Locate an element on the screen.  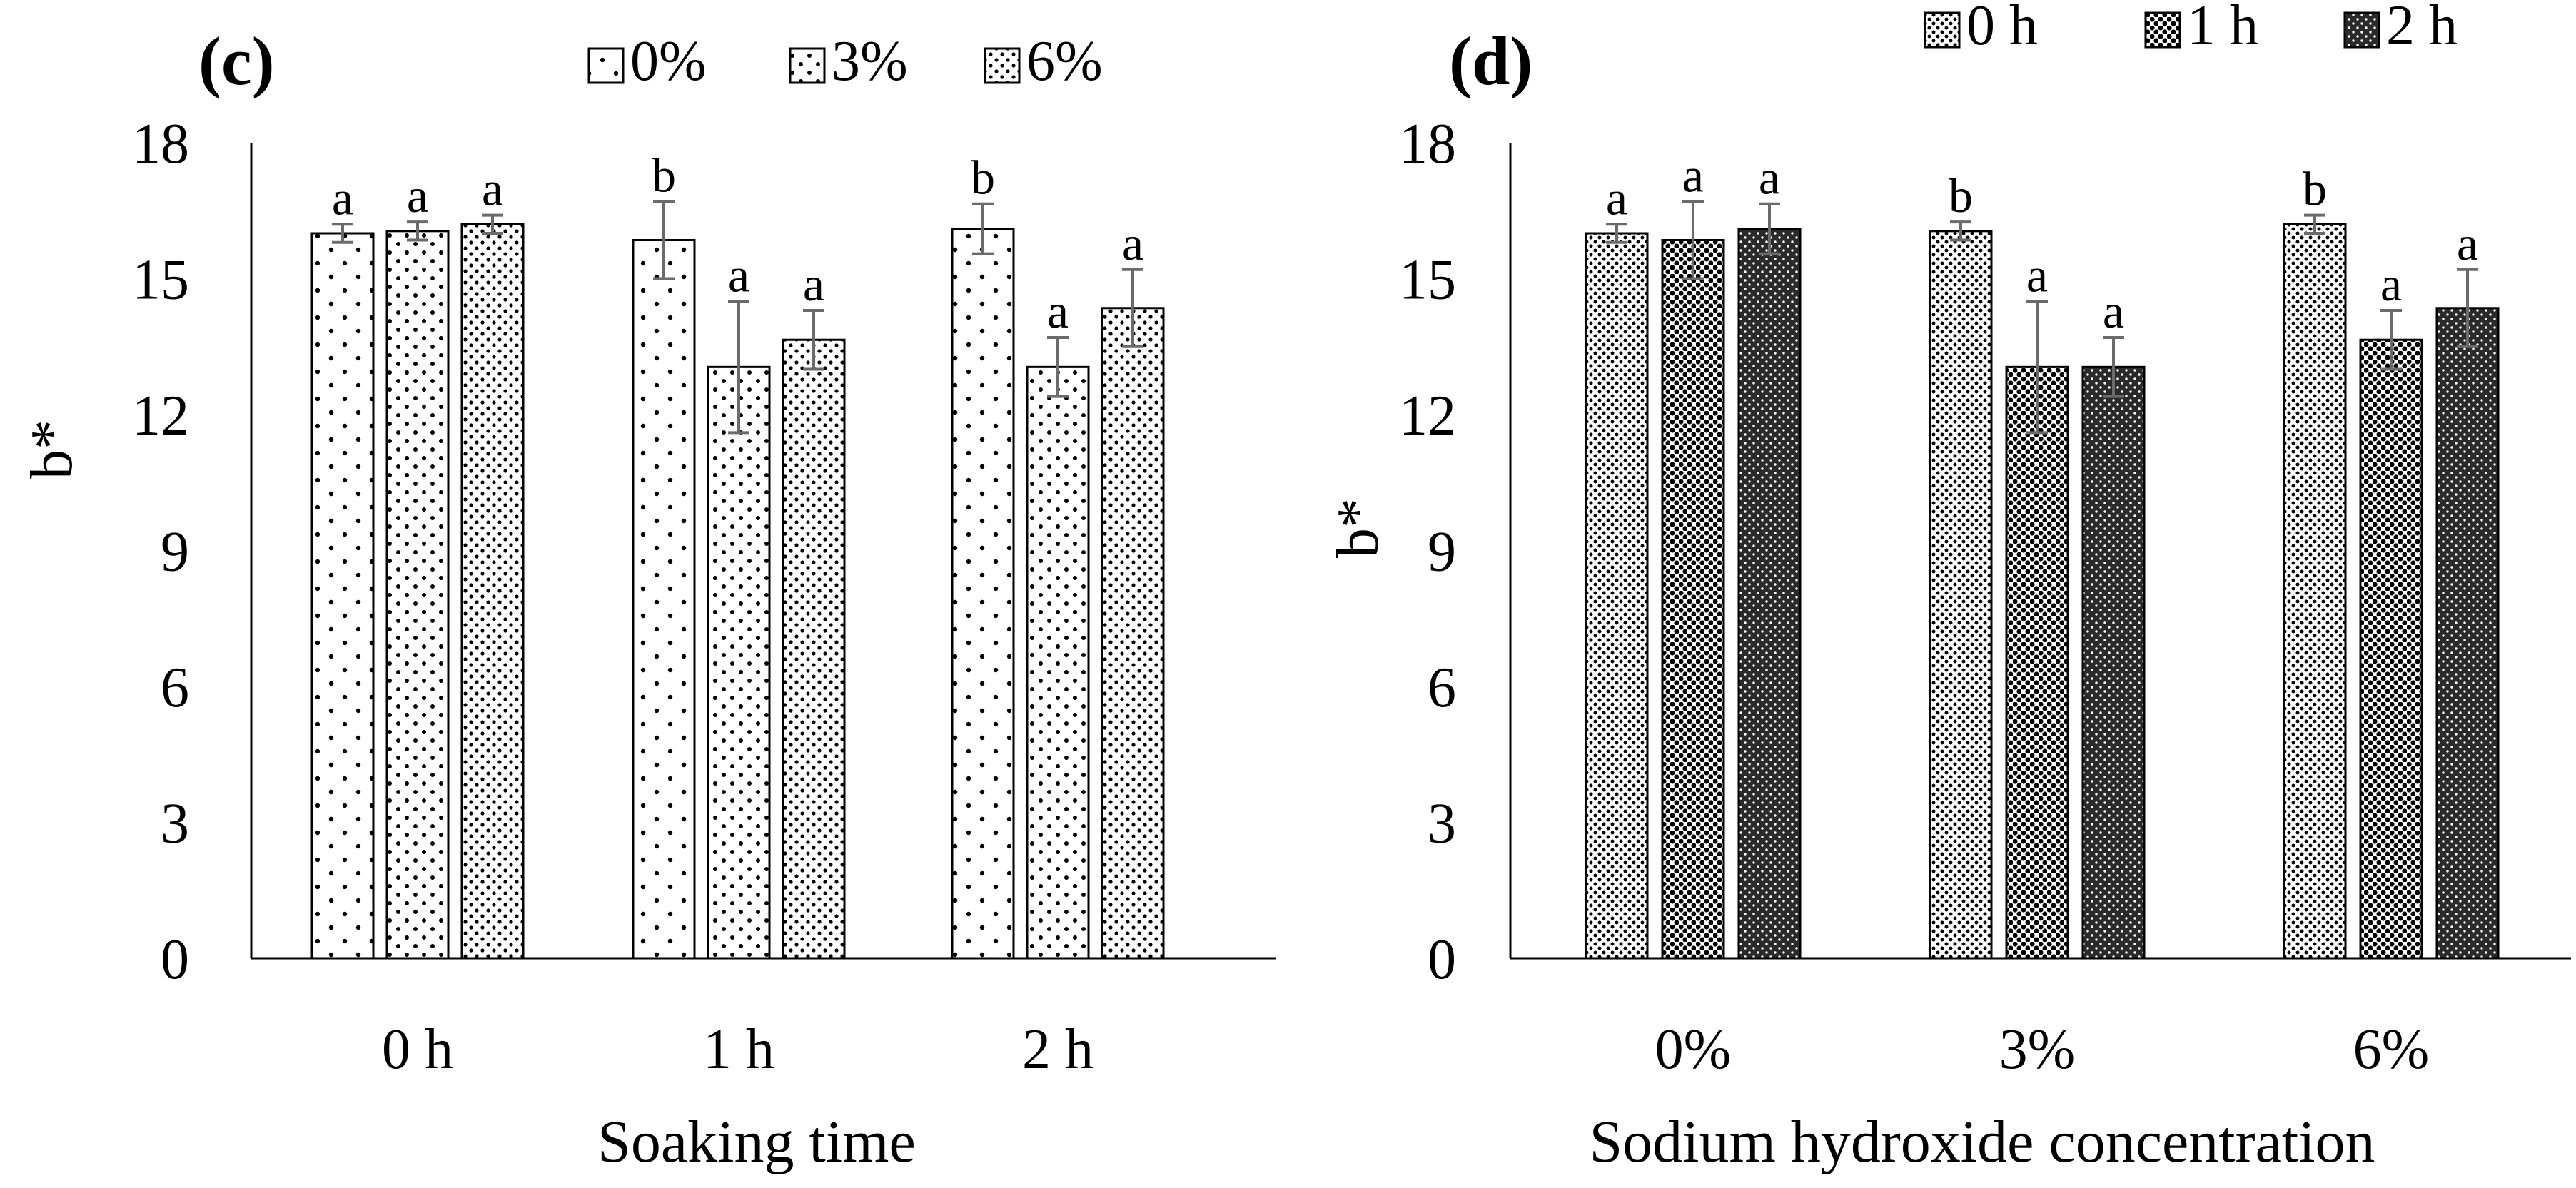
panel-label: (d) is located at coordinates (1490, 61).